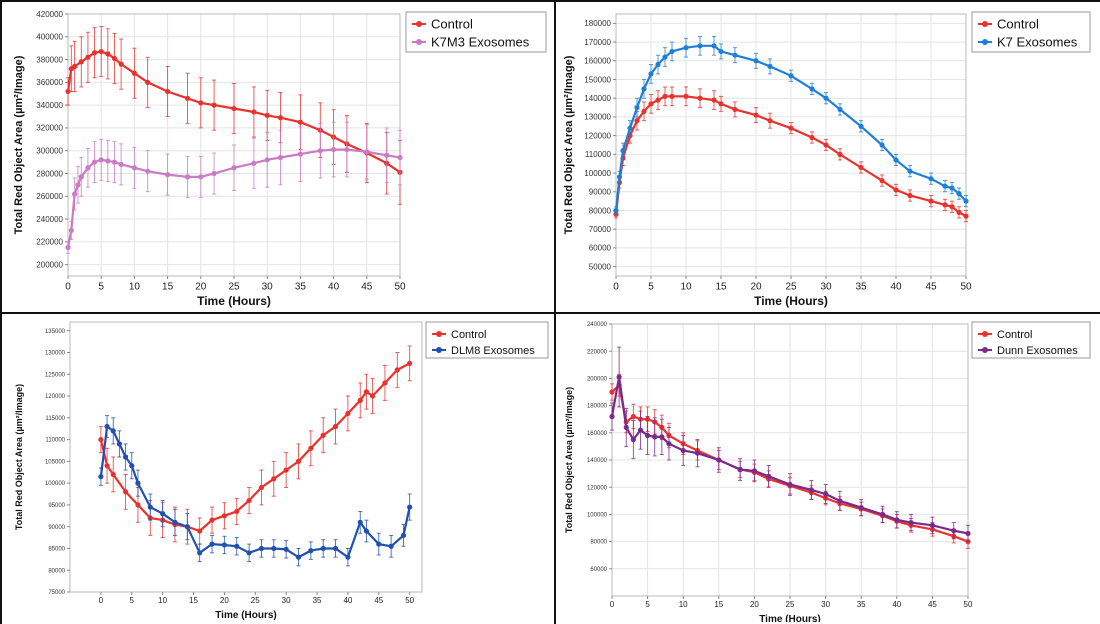  I want to click on y-tick-label: 240000, so click(49, 219).